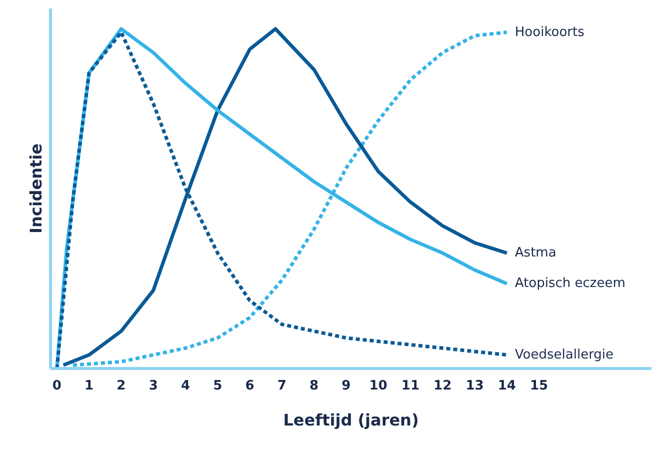 Image resolution: width=659 pixels, height=452 pixels. Describe the element at coordinates (121, 386) in the screenshot. I see `x-tick-label: 2` at that location.